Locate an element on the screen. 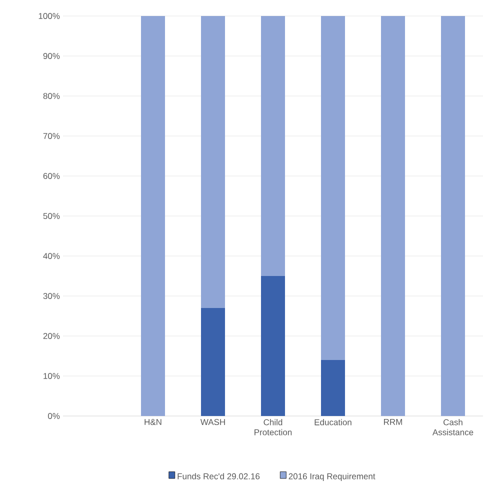 Image resolution: width=494 pixels, height=484 pixels. x-tick-label: WASH is located at coordinates (212, 422).